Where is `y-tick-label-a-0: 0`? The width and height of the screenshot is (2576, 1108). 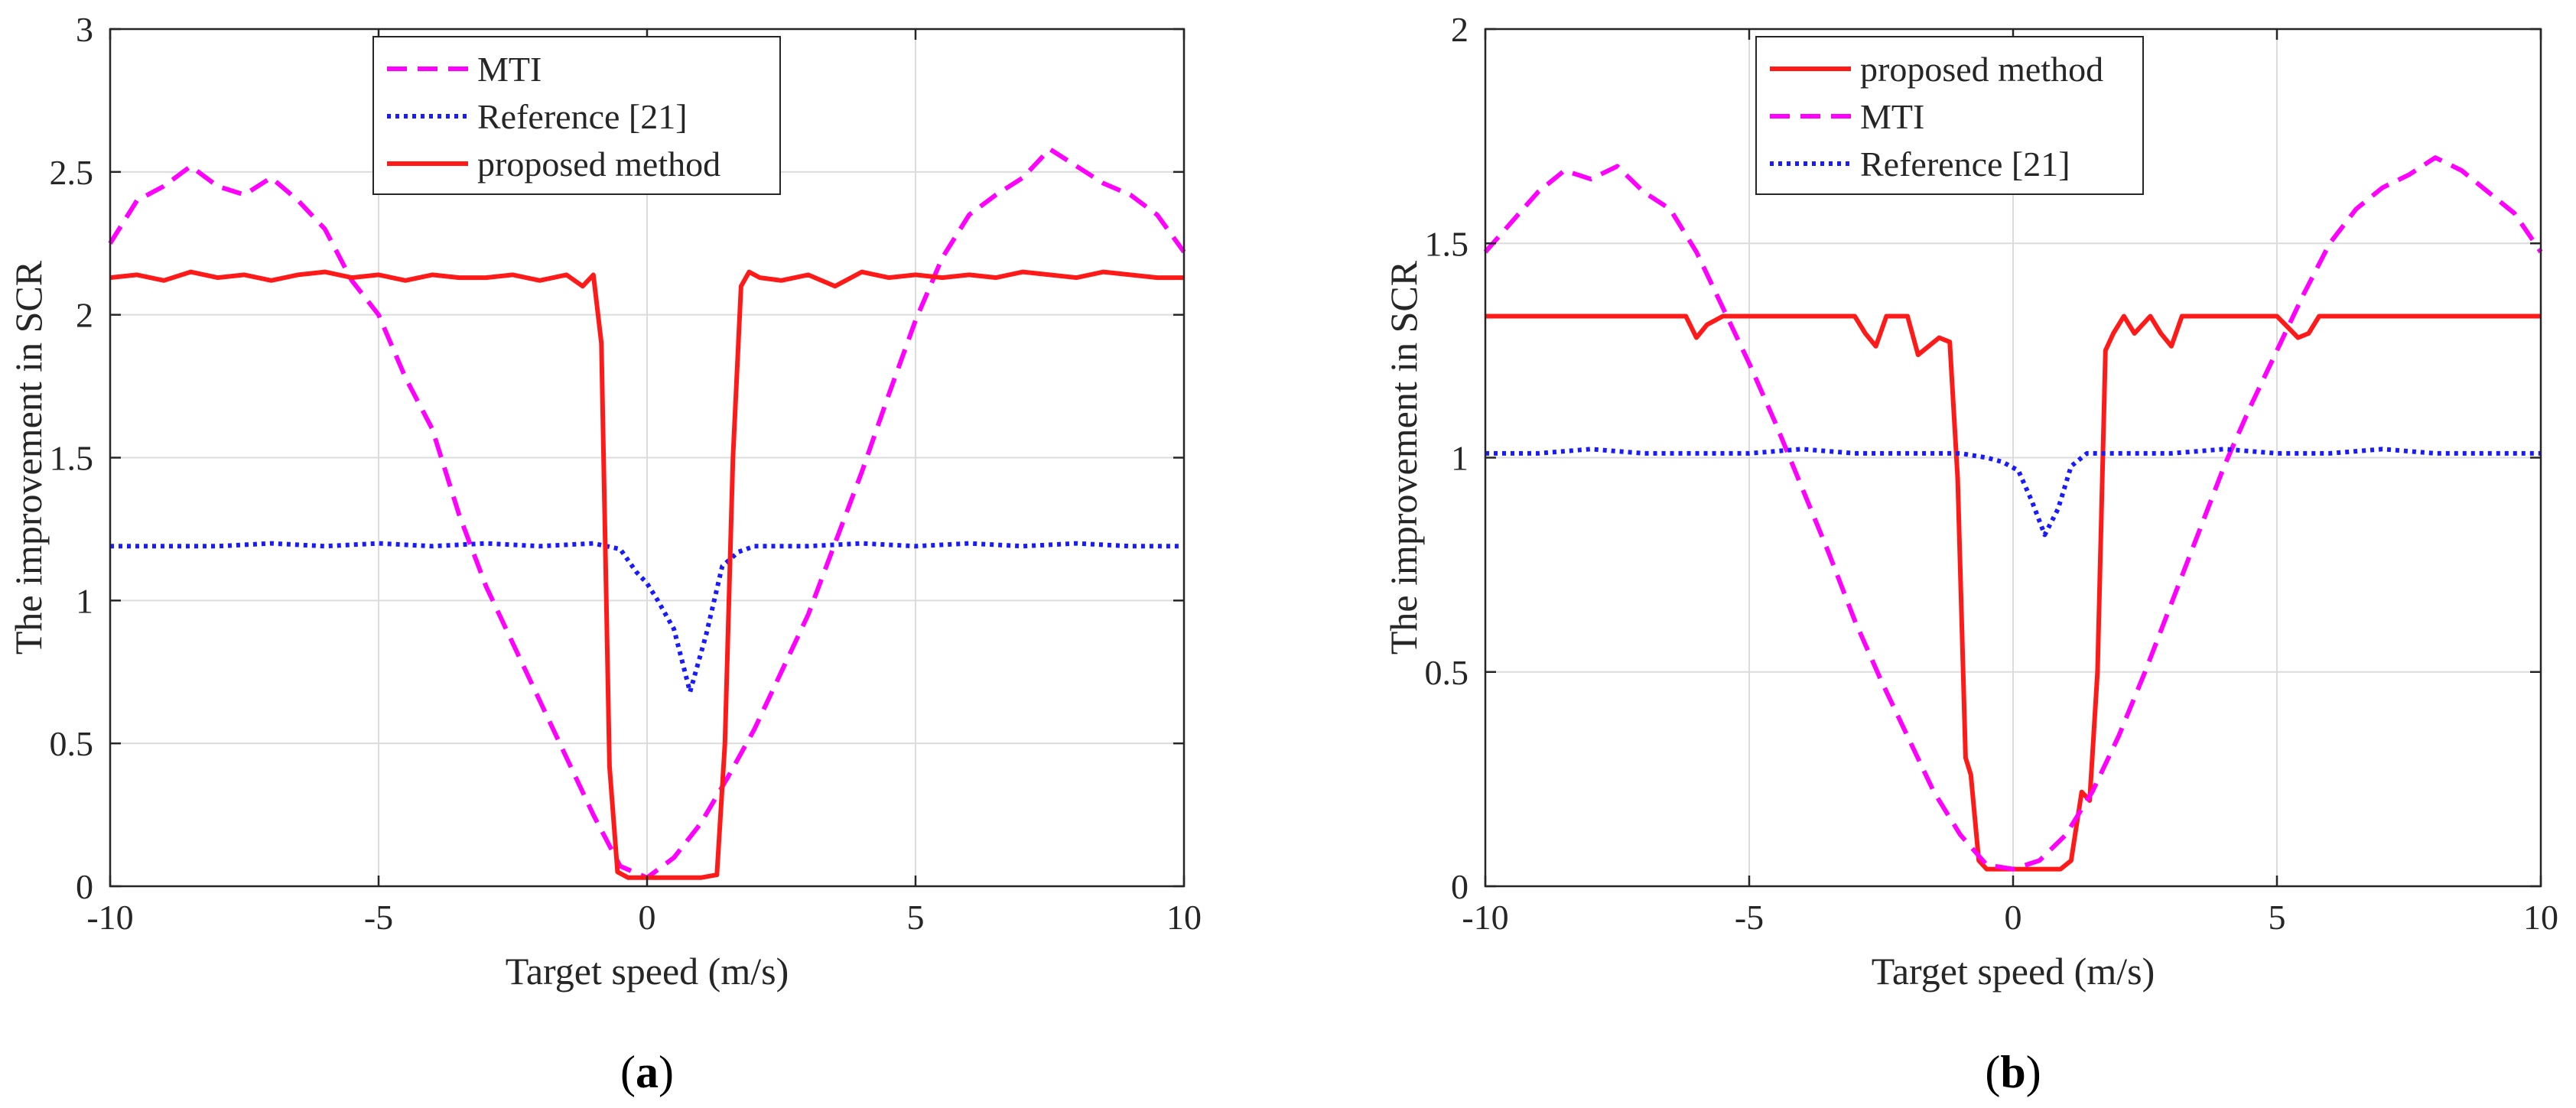 y-tick-label-a-0: 0 is located at coordinates (84, 886).